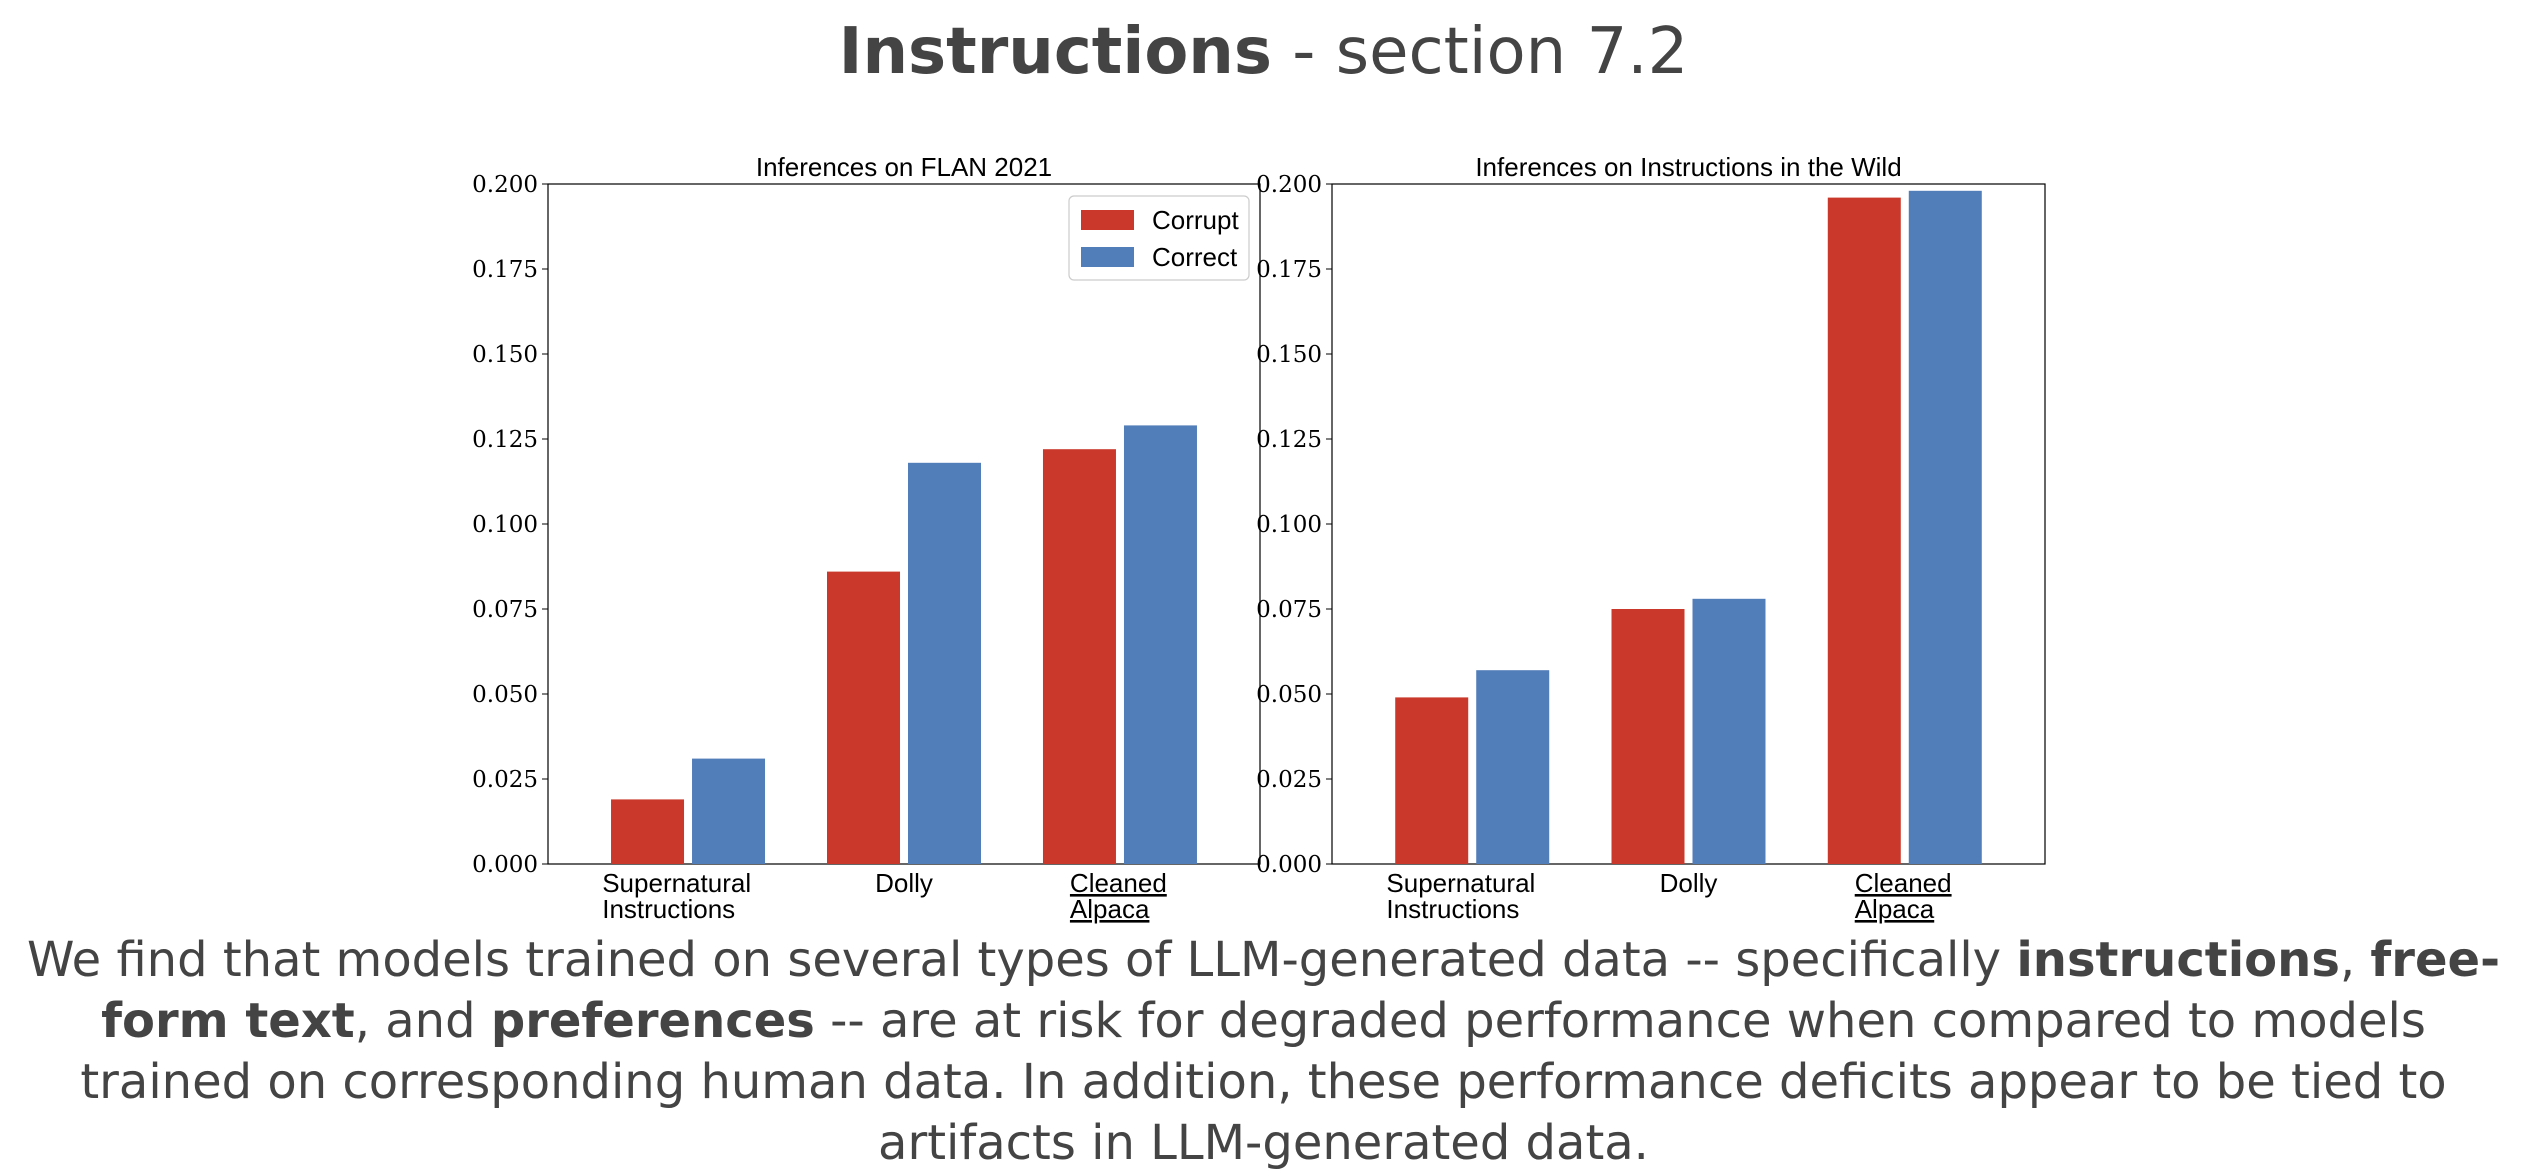 This screenshot has height=1174, width=2527. Describe the element at coordinates (1688, 167) in the screenshot. I see `chart-title: Inferences on Instructions in the Wild` at that location.